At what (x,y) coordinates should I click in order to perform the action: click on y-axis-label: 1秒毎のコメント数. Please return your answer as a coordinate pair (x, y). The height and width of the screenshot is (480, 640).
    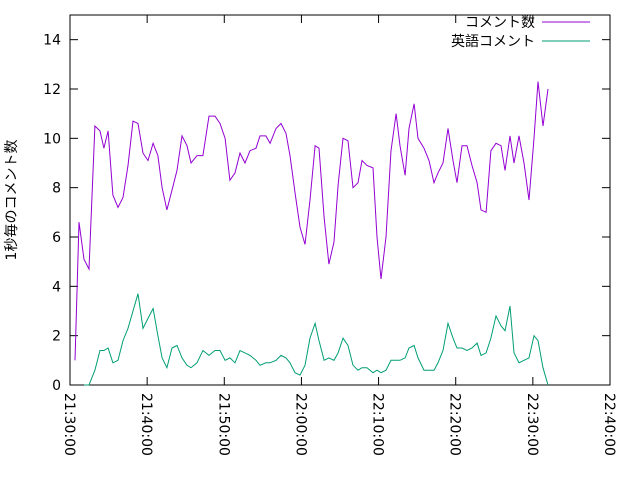
    Looking at the image, I should click on (12, 200).